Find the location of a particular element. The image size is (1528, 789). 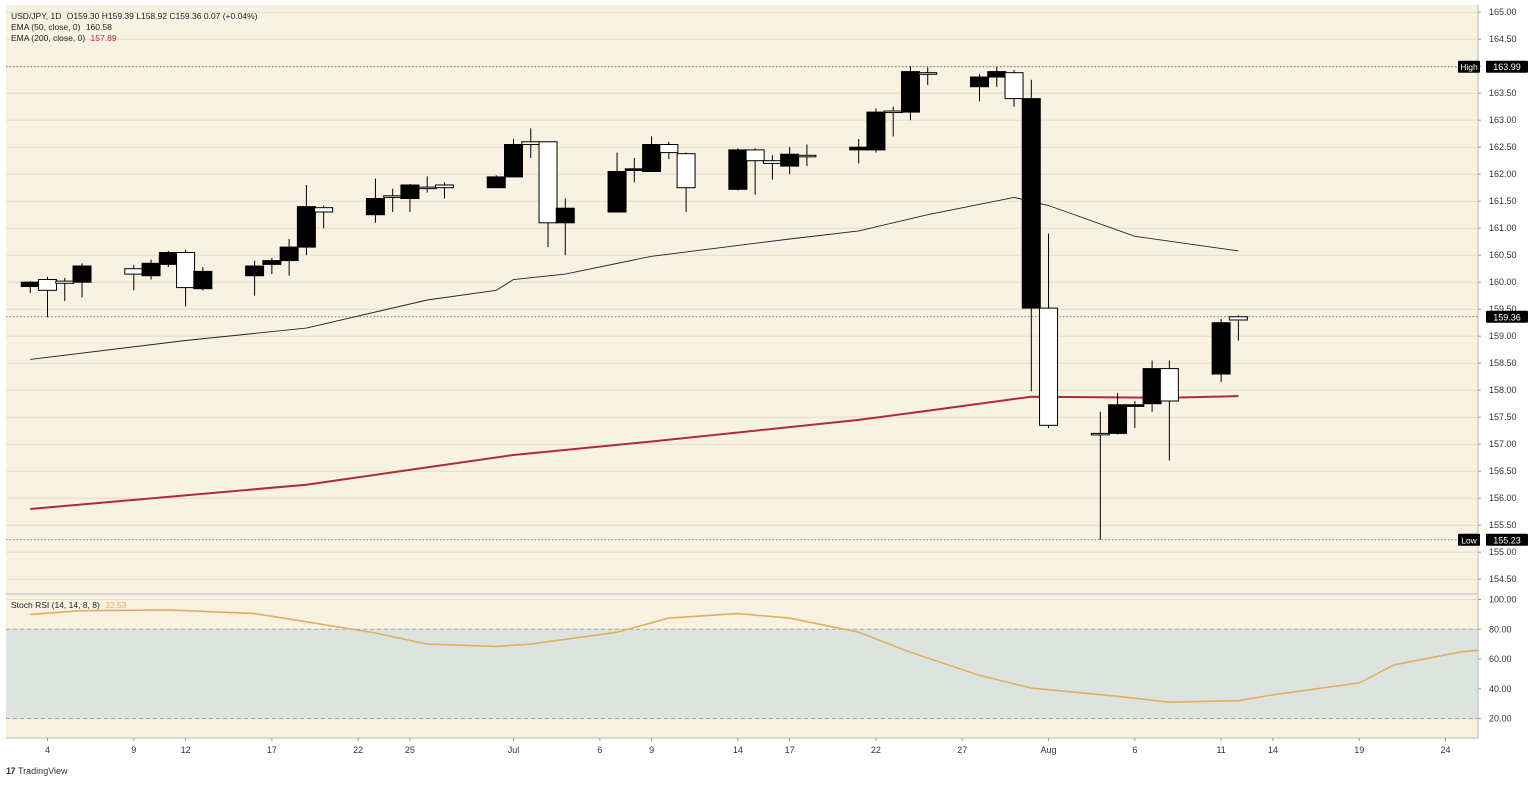

legend-ema50-value: 160.58 is located at coordinates (98, 27).